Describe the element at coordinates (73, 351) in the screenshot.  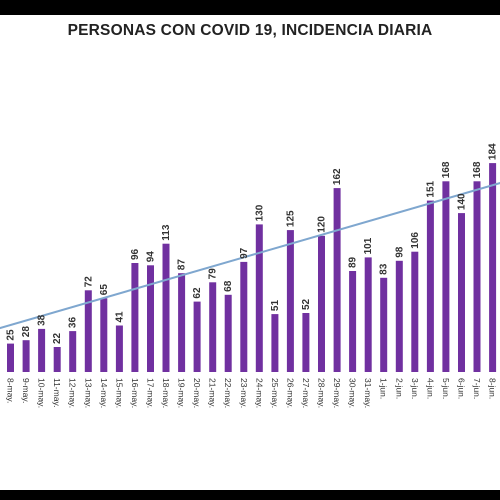
I see `bar-12-may.` at that location.